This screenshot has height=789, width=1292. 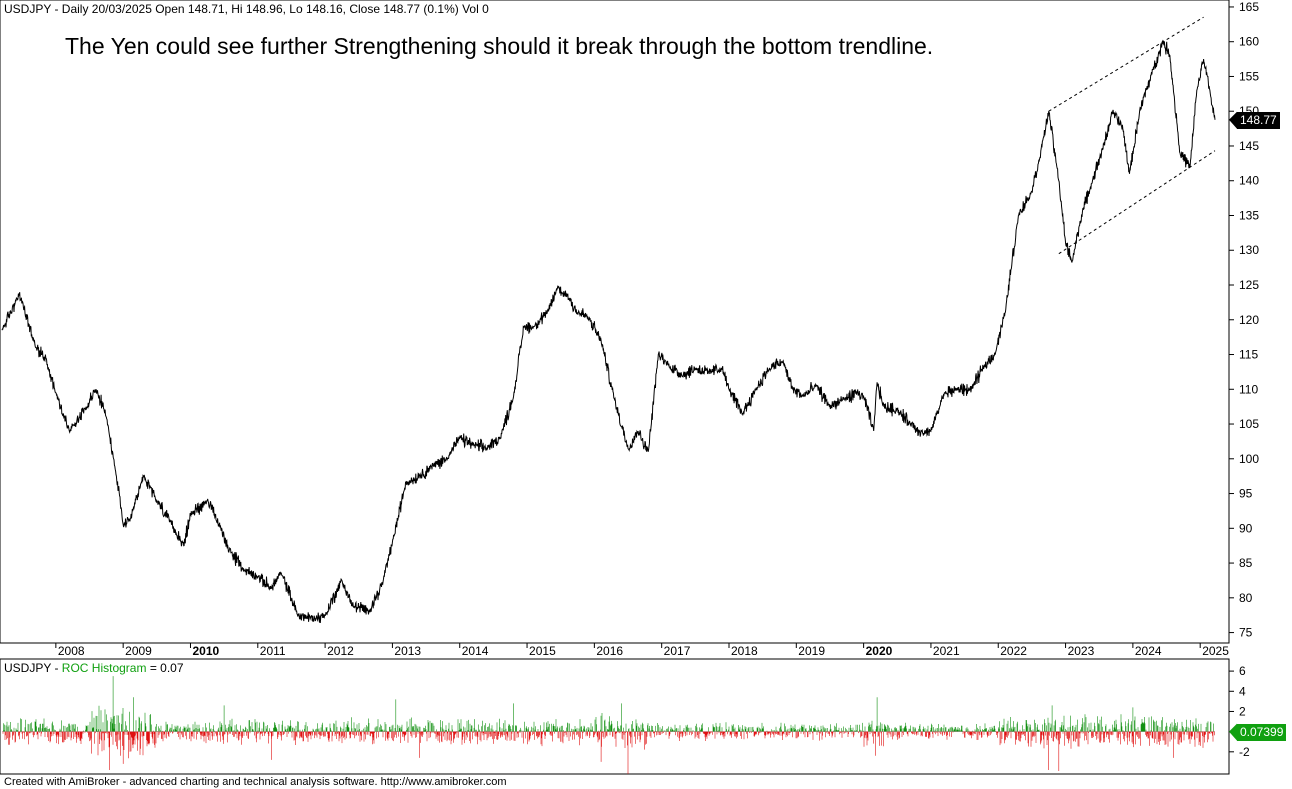 I want to click on roc-last-value-label: 0.07399, so click(x=1262, y=732).